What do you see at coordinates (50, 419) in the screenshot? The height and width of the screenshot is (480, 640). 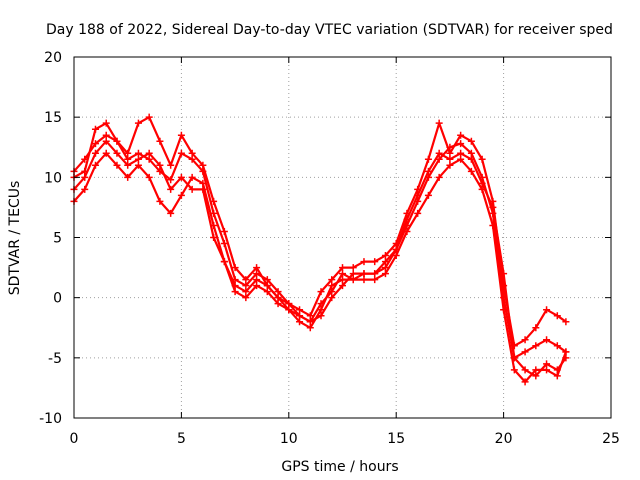 I see `y-tick-label-0: -10` at bounding box center [50, 419].